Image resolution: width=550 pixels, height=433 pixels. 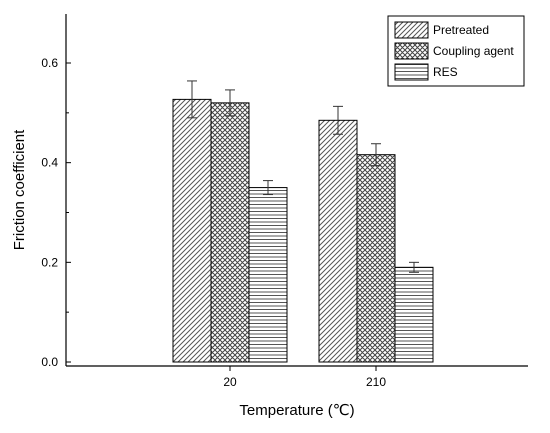 I want to click on legend-label: Coupling agent, so click(x=473, y=51).